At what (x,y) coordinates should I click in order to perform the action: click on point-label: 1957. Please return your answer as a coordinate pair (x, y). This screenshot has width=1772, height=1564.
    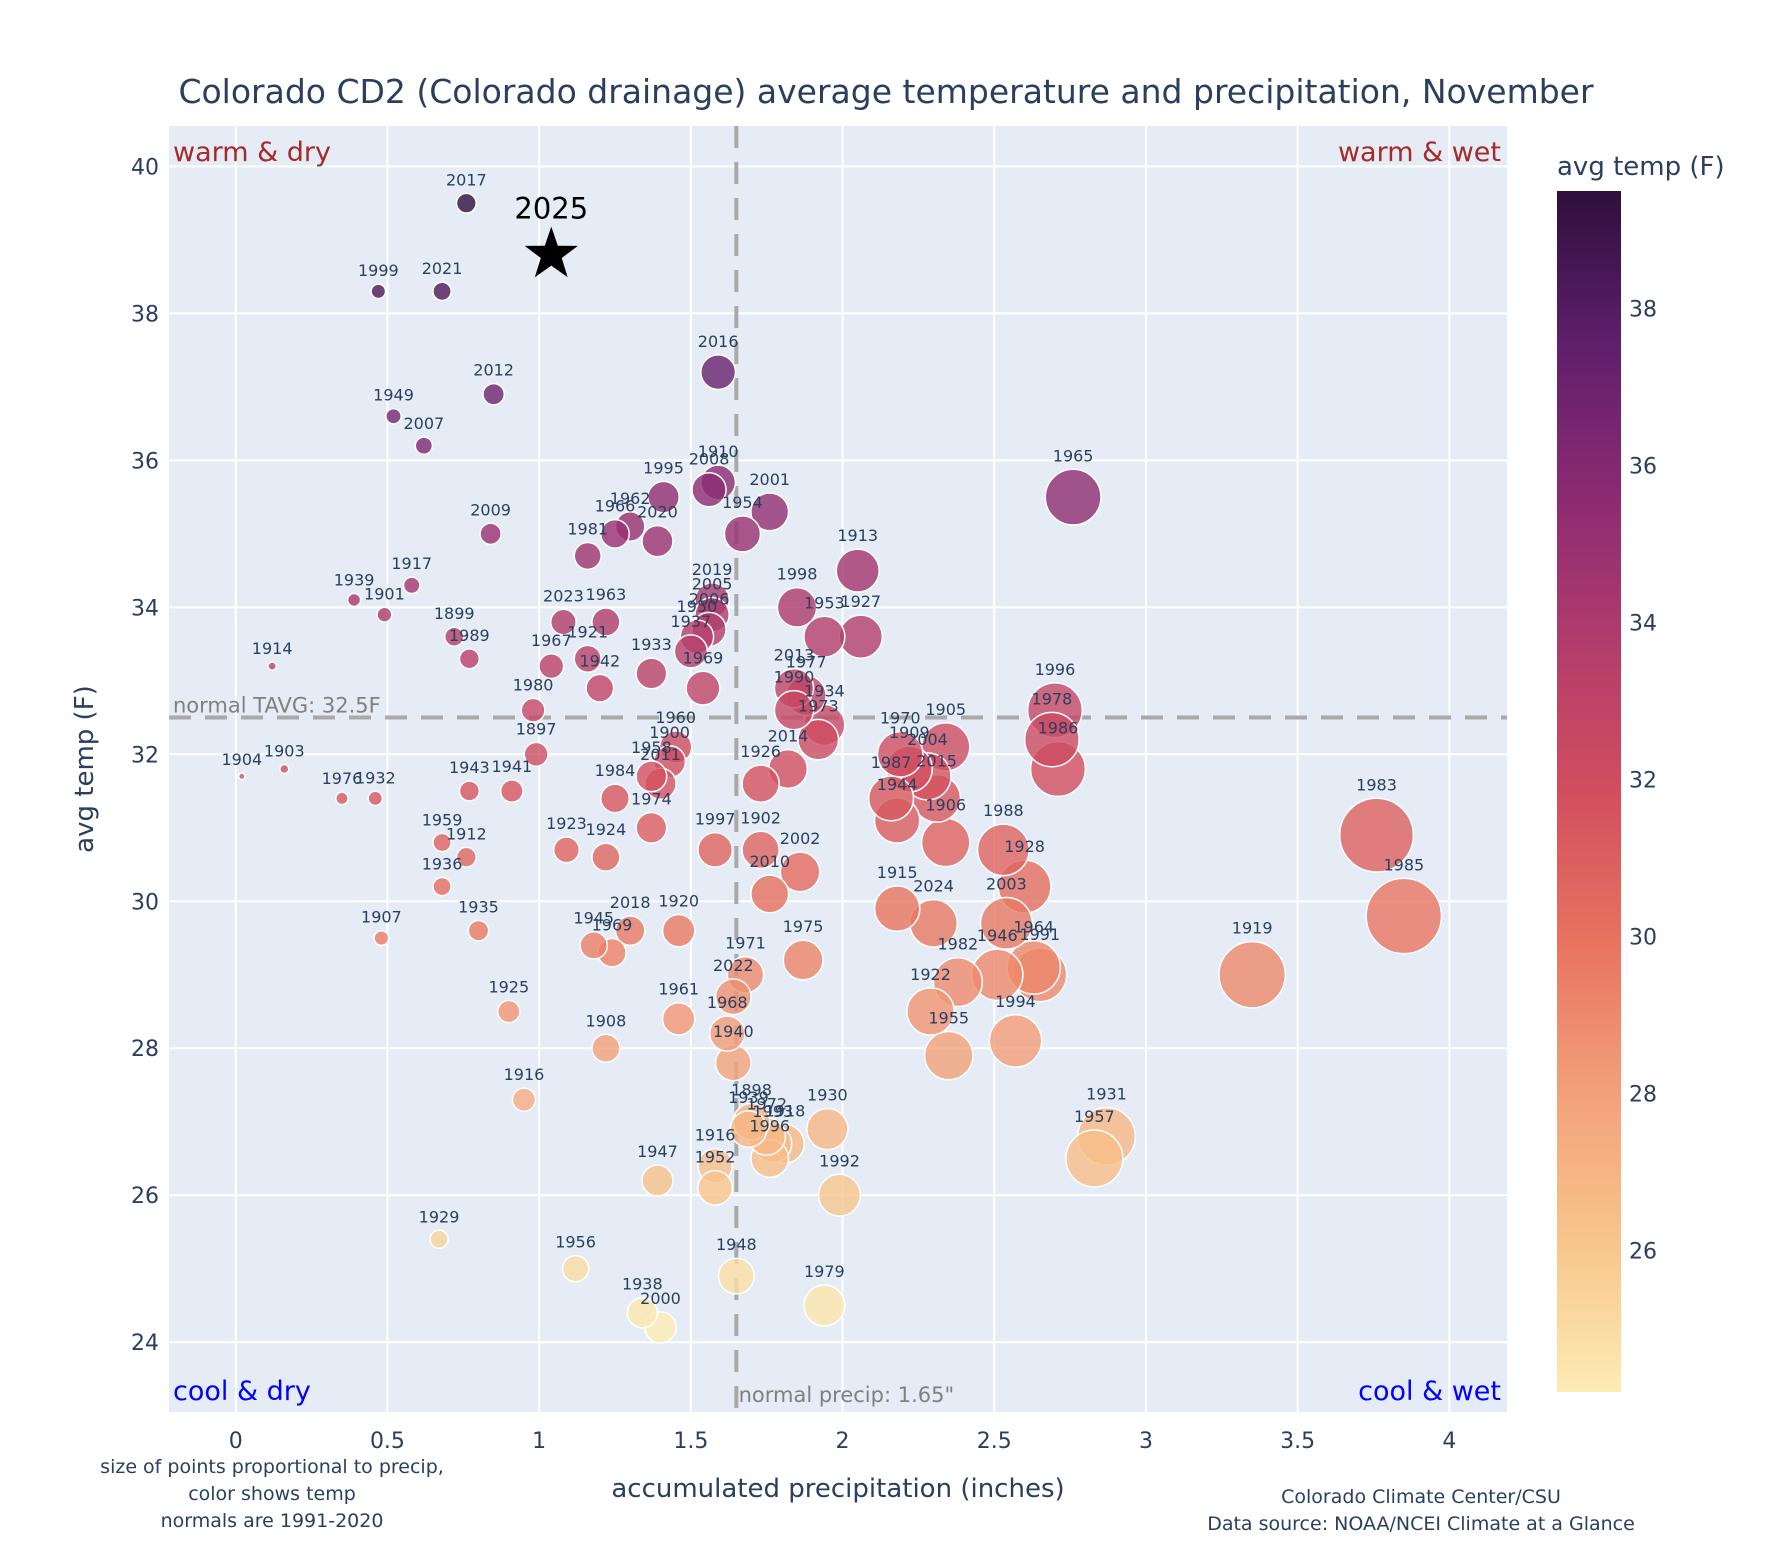
    Looking at the image, I should click on (1094, 1116).